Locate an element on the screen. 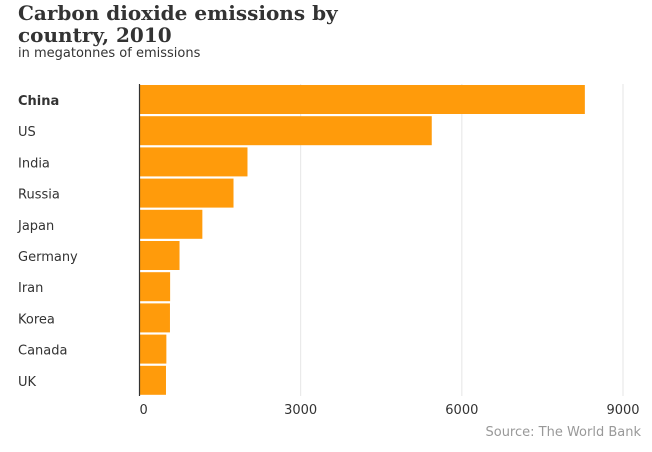  x-tick-label: 3000 is located at coordinates (300, 410).